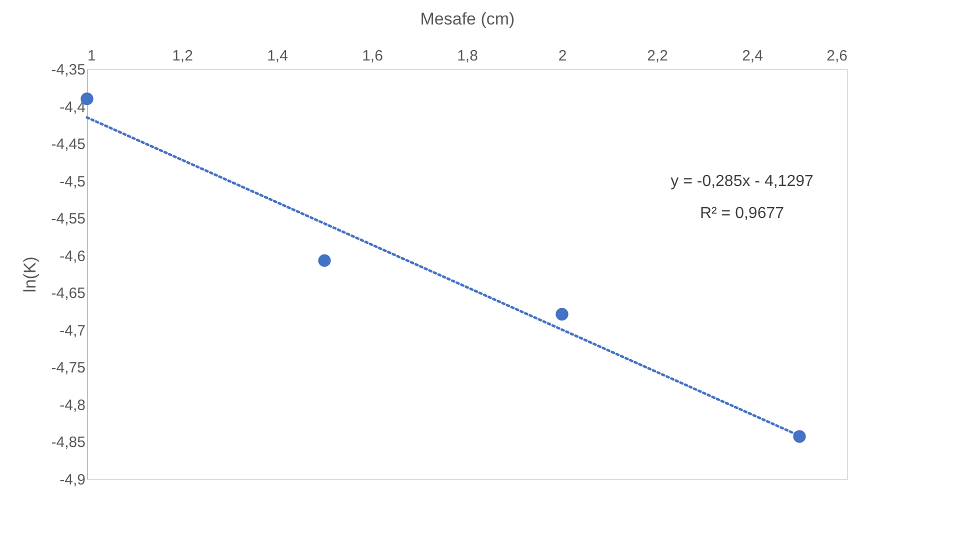 The width and height of the screenshot is (958, 555). I want to click on annotation: R² = 0,9677, so click(742, 213).